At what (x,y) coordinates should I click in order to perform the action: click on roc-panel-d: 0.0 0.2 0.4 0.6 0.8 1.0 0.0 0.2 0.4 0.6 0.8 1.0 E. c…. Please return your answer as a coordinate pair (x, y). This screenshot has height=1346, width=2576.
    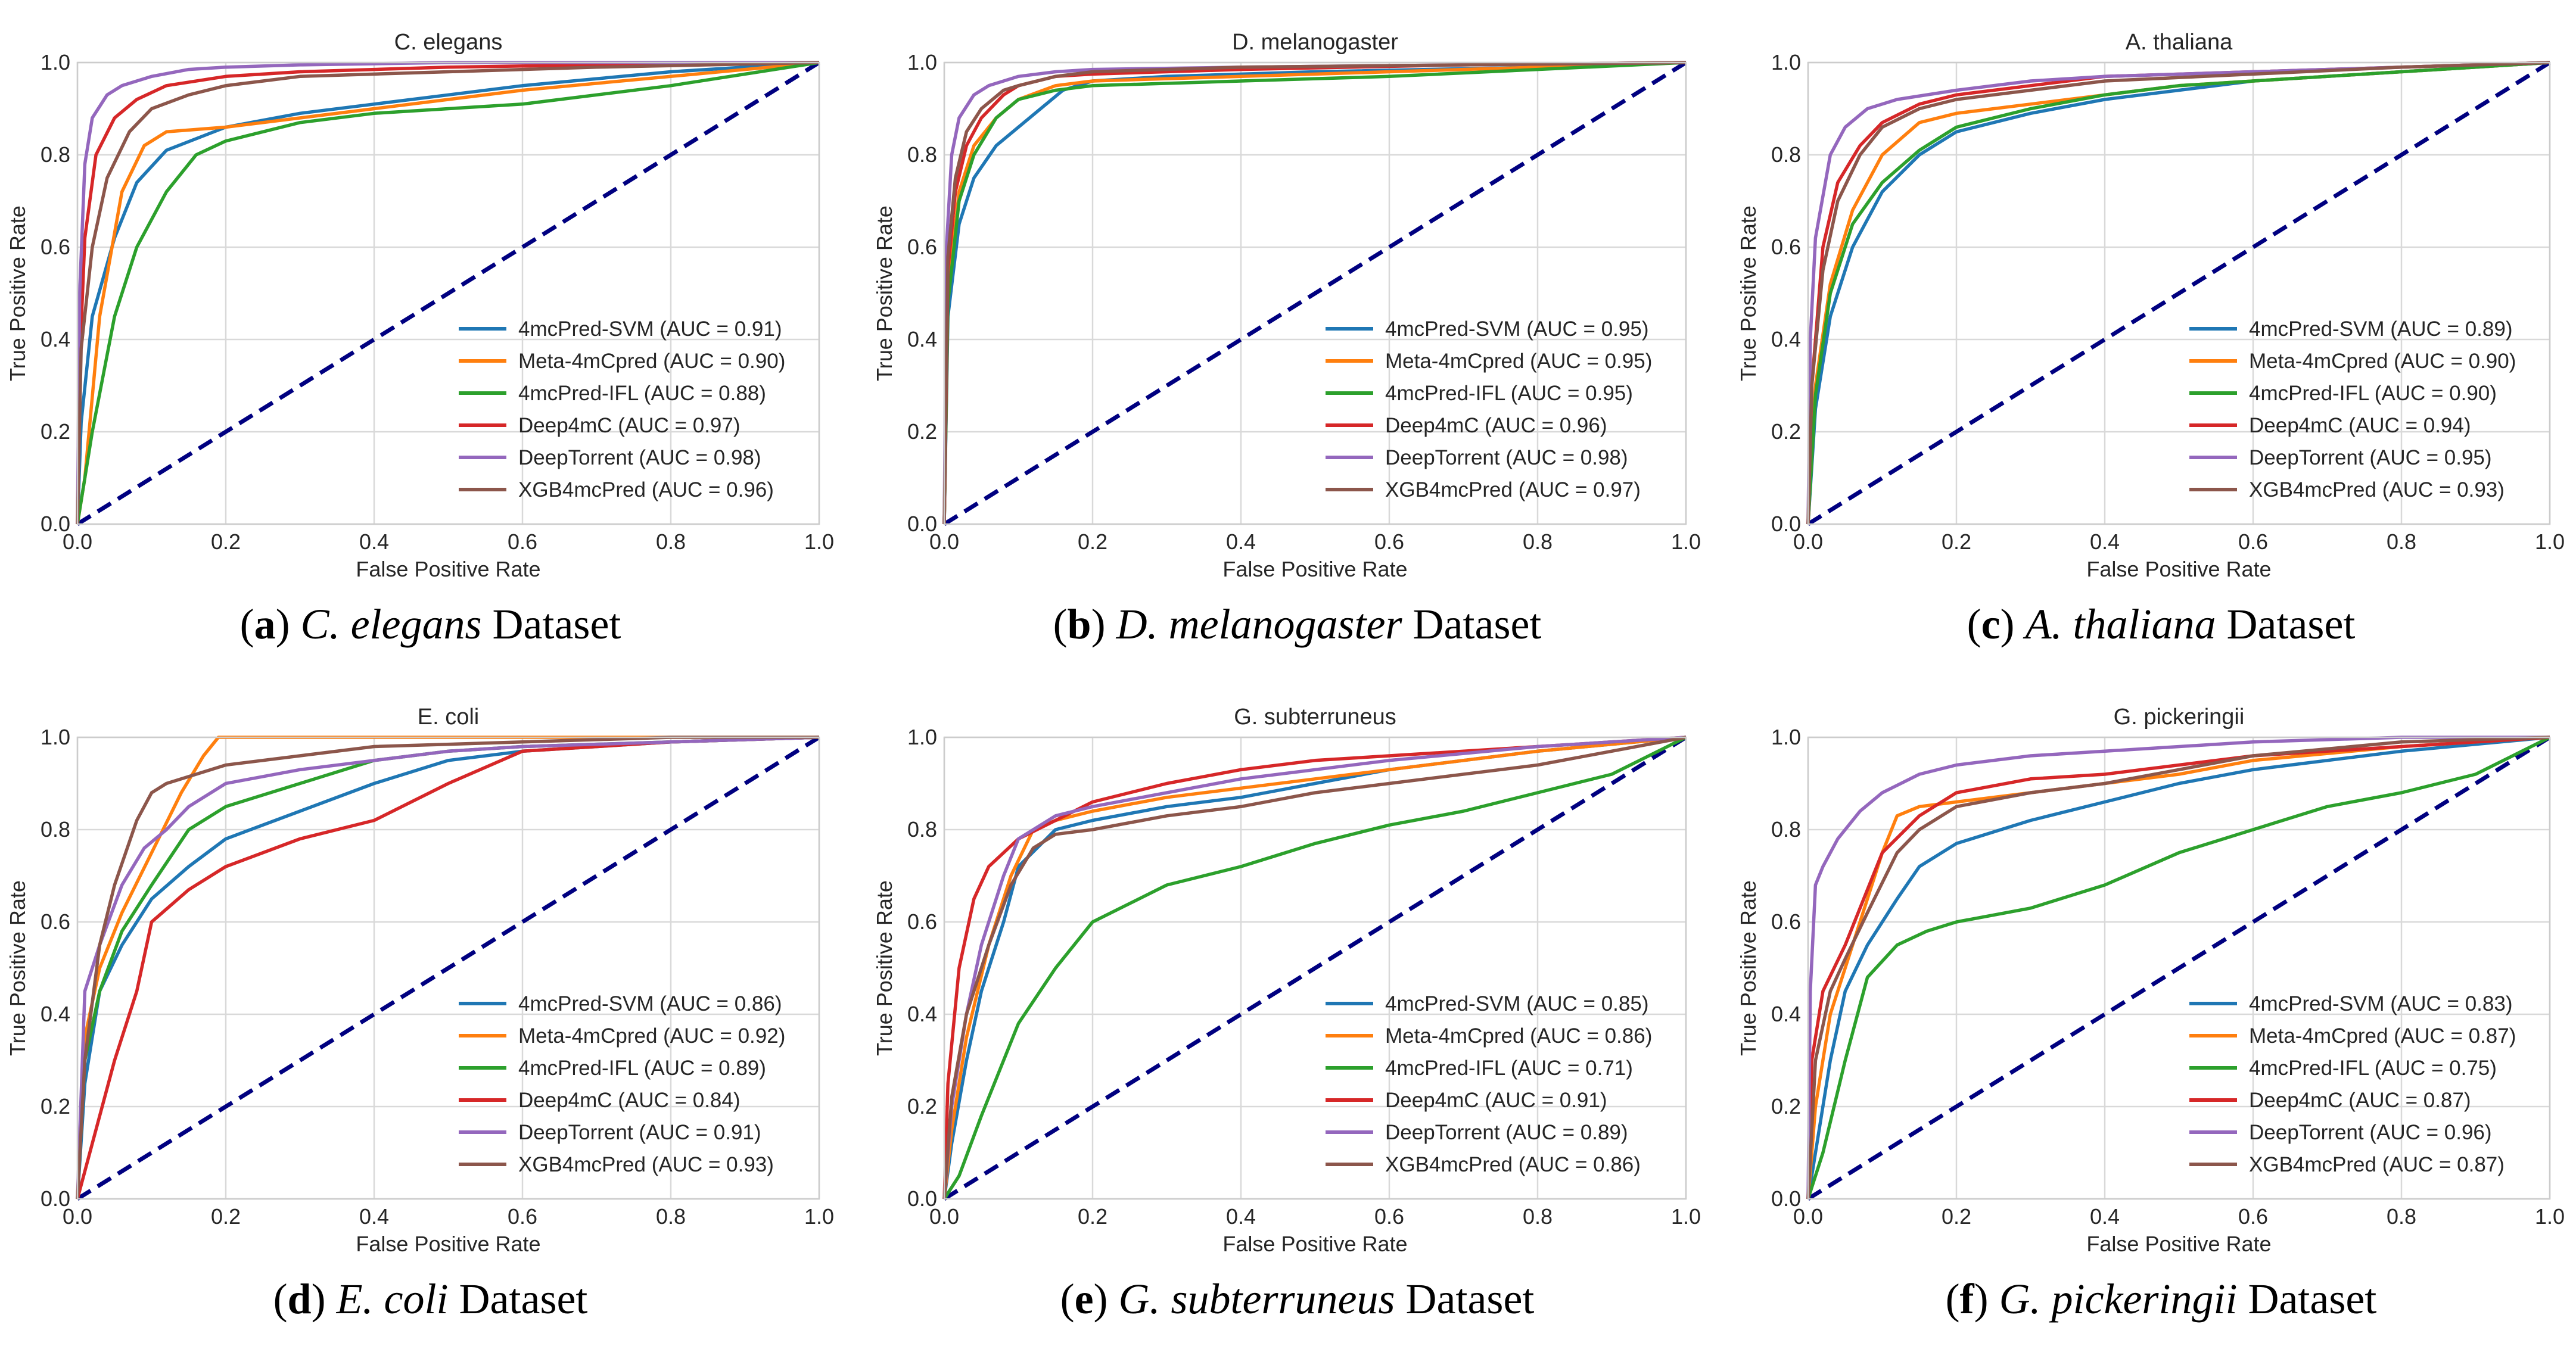
    Looking at the image, I should click on (419, 1014).